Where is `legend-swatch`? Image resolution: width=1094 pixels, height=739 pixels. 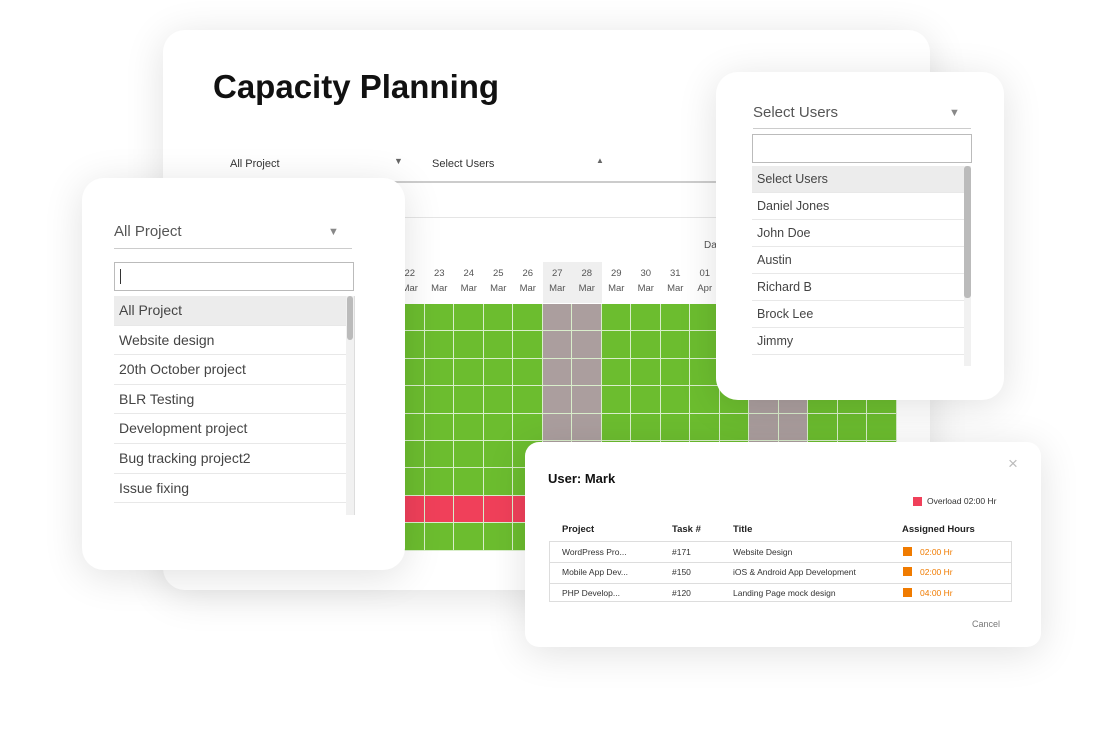
legend-swatch is located at coordinates (917, 501).